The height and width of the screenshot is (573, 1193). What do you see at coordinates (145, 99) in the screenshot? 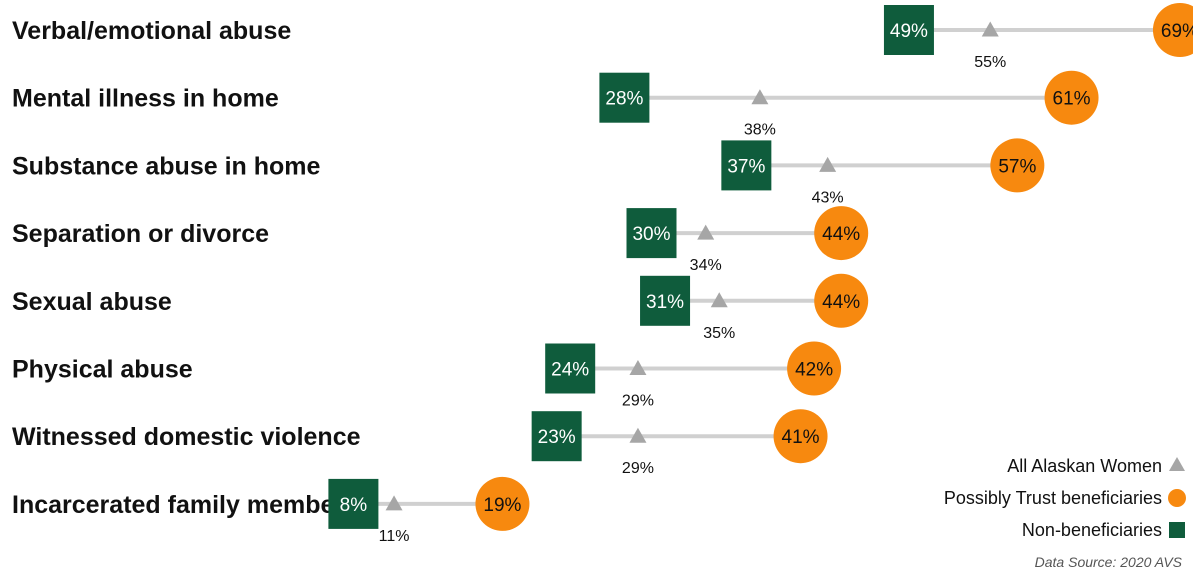
I see `category-label: Mental illness in home` at bounding box center [145, 99].